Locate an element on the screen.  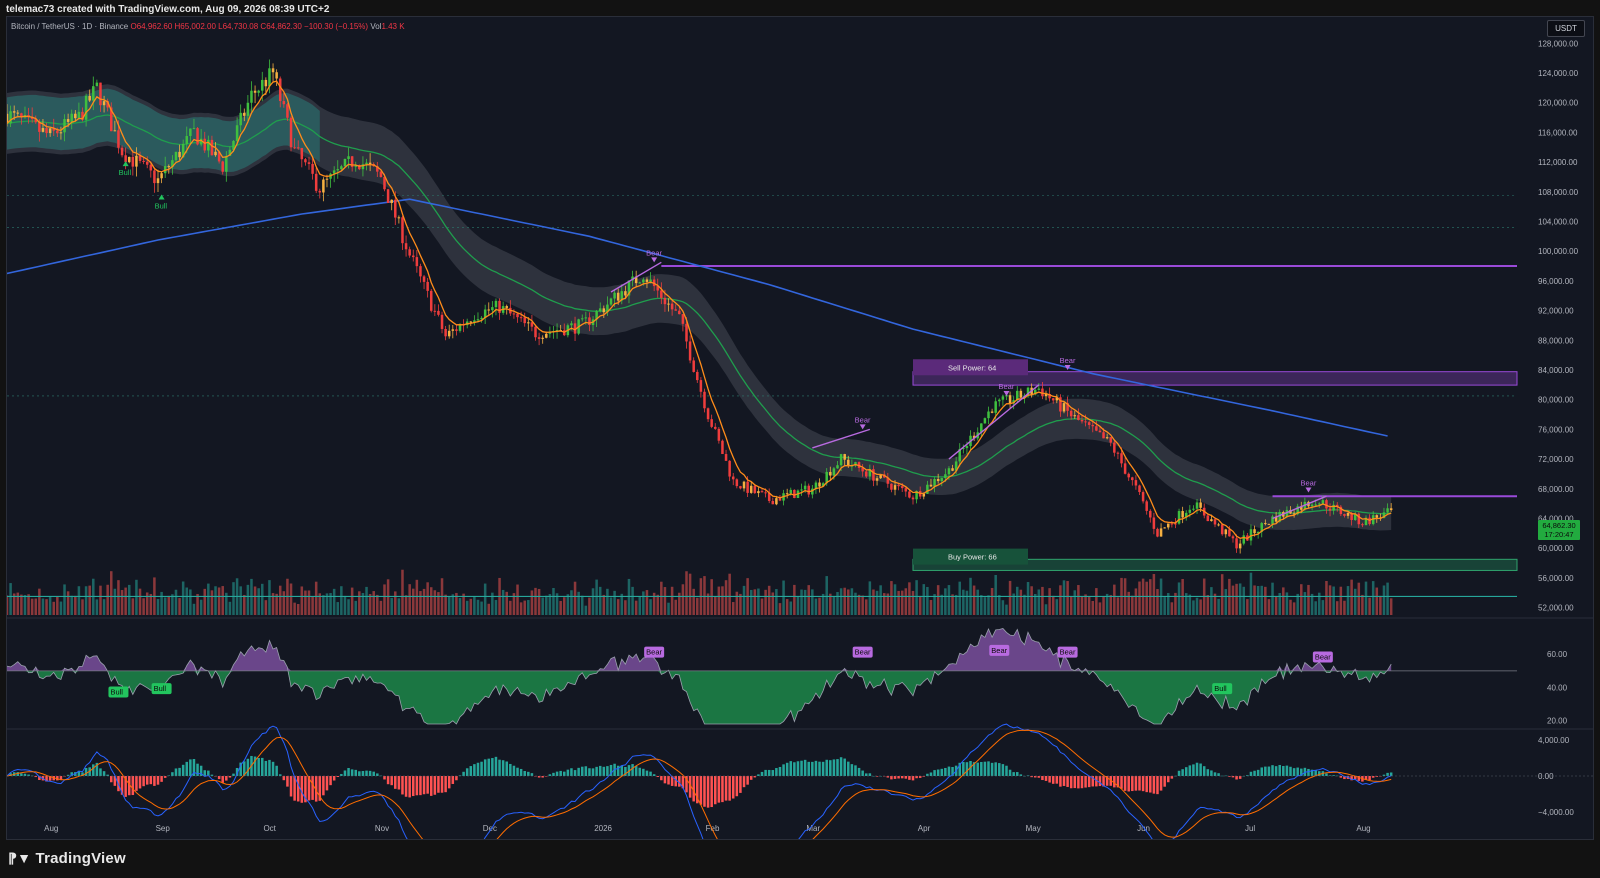
price-axis-label: 124,000.00 is located at coordinates (1558, 73).